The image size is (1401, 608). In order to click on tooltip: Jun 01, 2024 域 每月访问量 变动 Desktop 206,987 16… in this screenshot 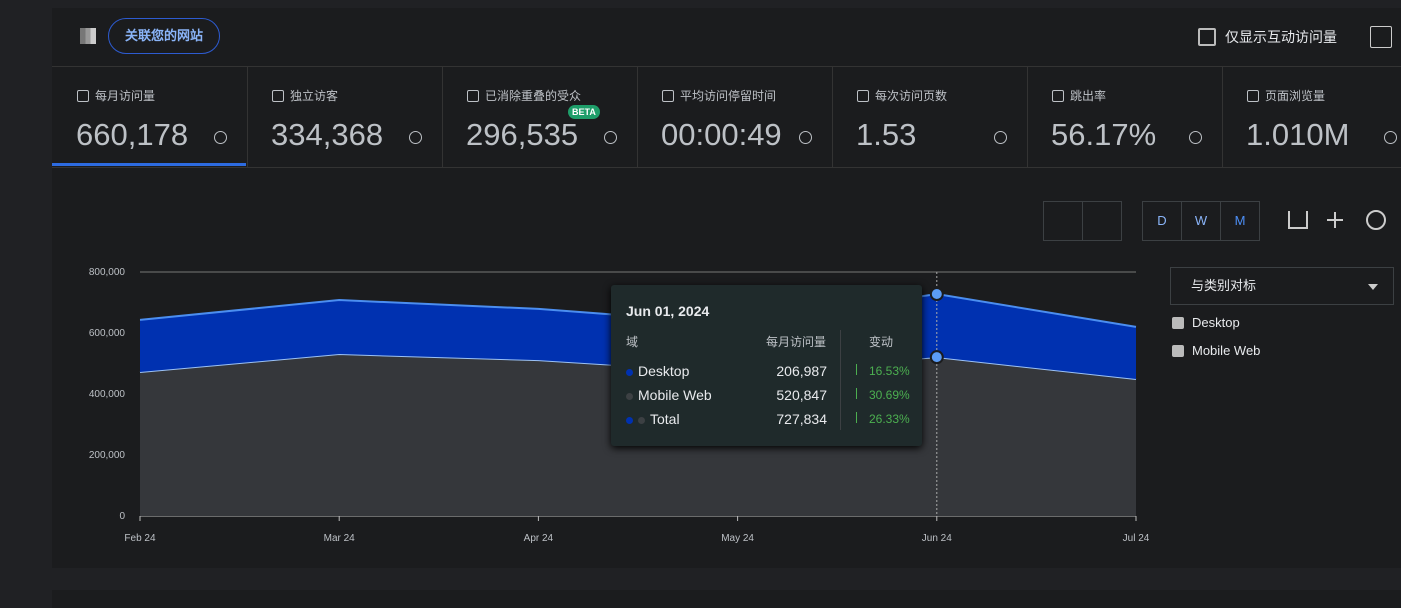, I will do `click(766, 365)`.